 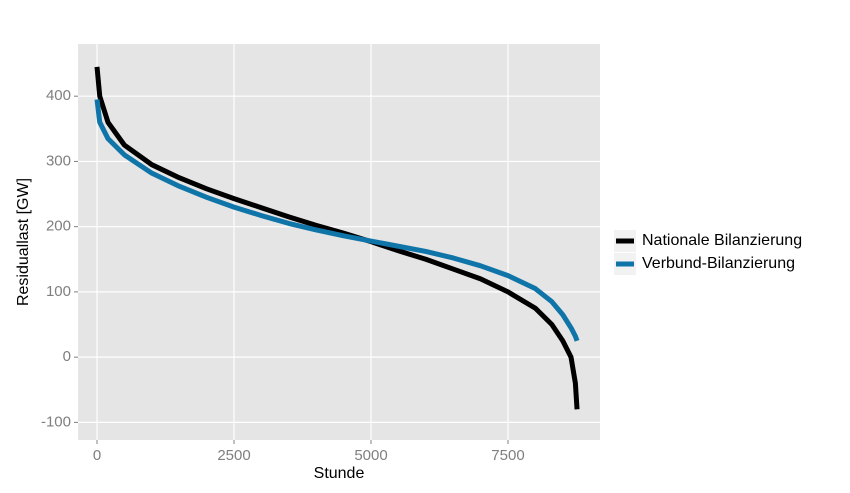 I want to click on x-tick-label: 2500, so click(x=233, y=455).